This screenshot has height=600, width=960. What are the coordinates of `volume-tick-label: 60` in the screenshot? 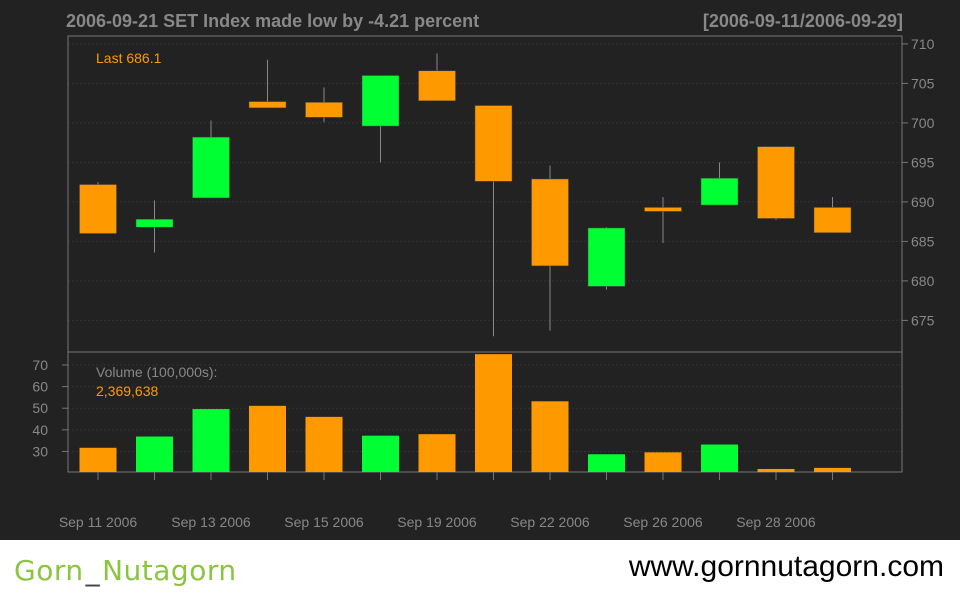 It's located at (40, 387).